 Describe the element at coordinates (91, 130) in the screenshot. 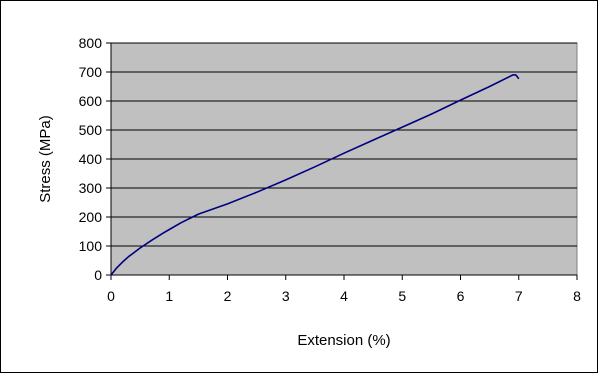

I see `y-tick-label-500: 500` at that location.